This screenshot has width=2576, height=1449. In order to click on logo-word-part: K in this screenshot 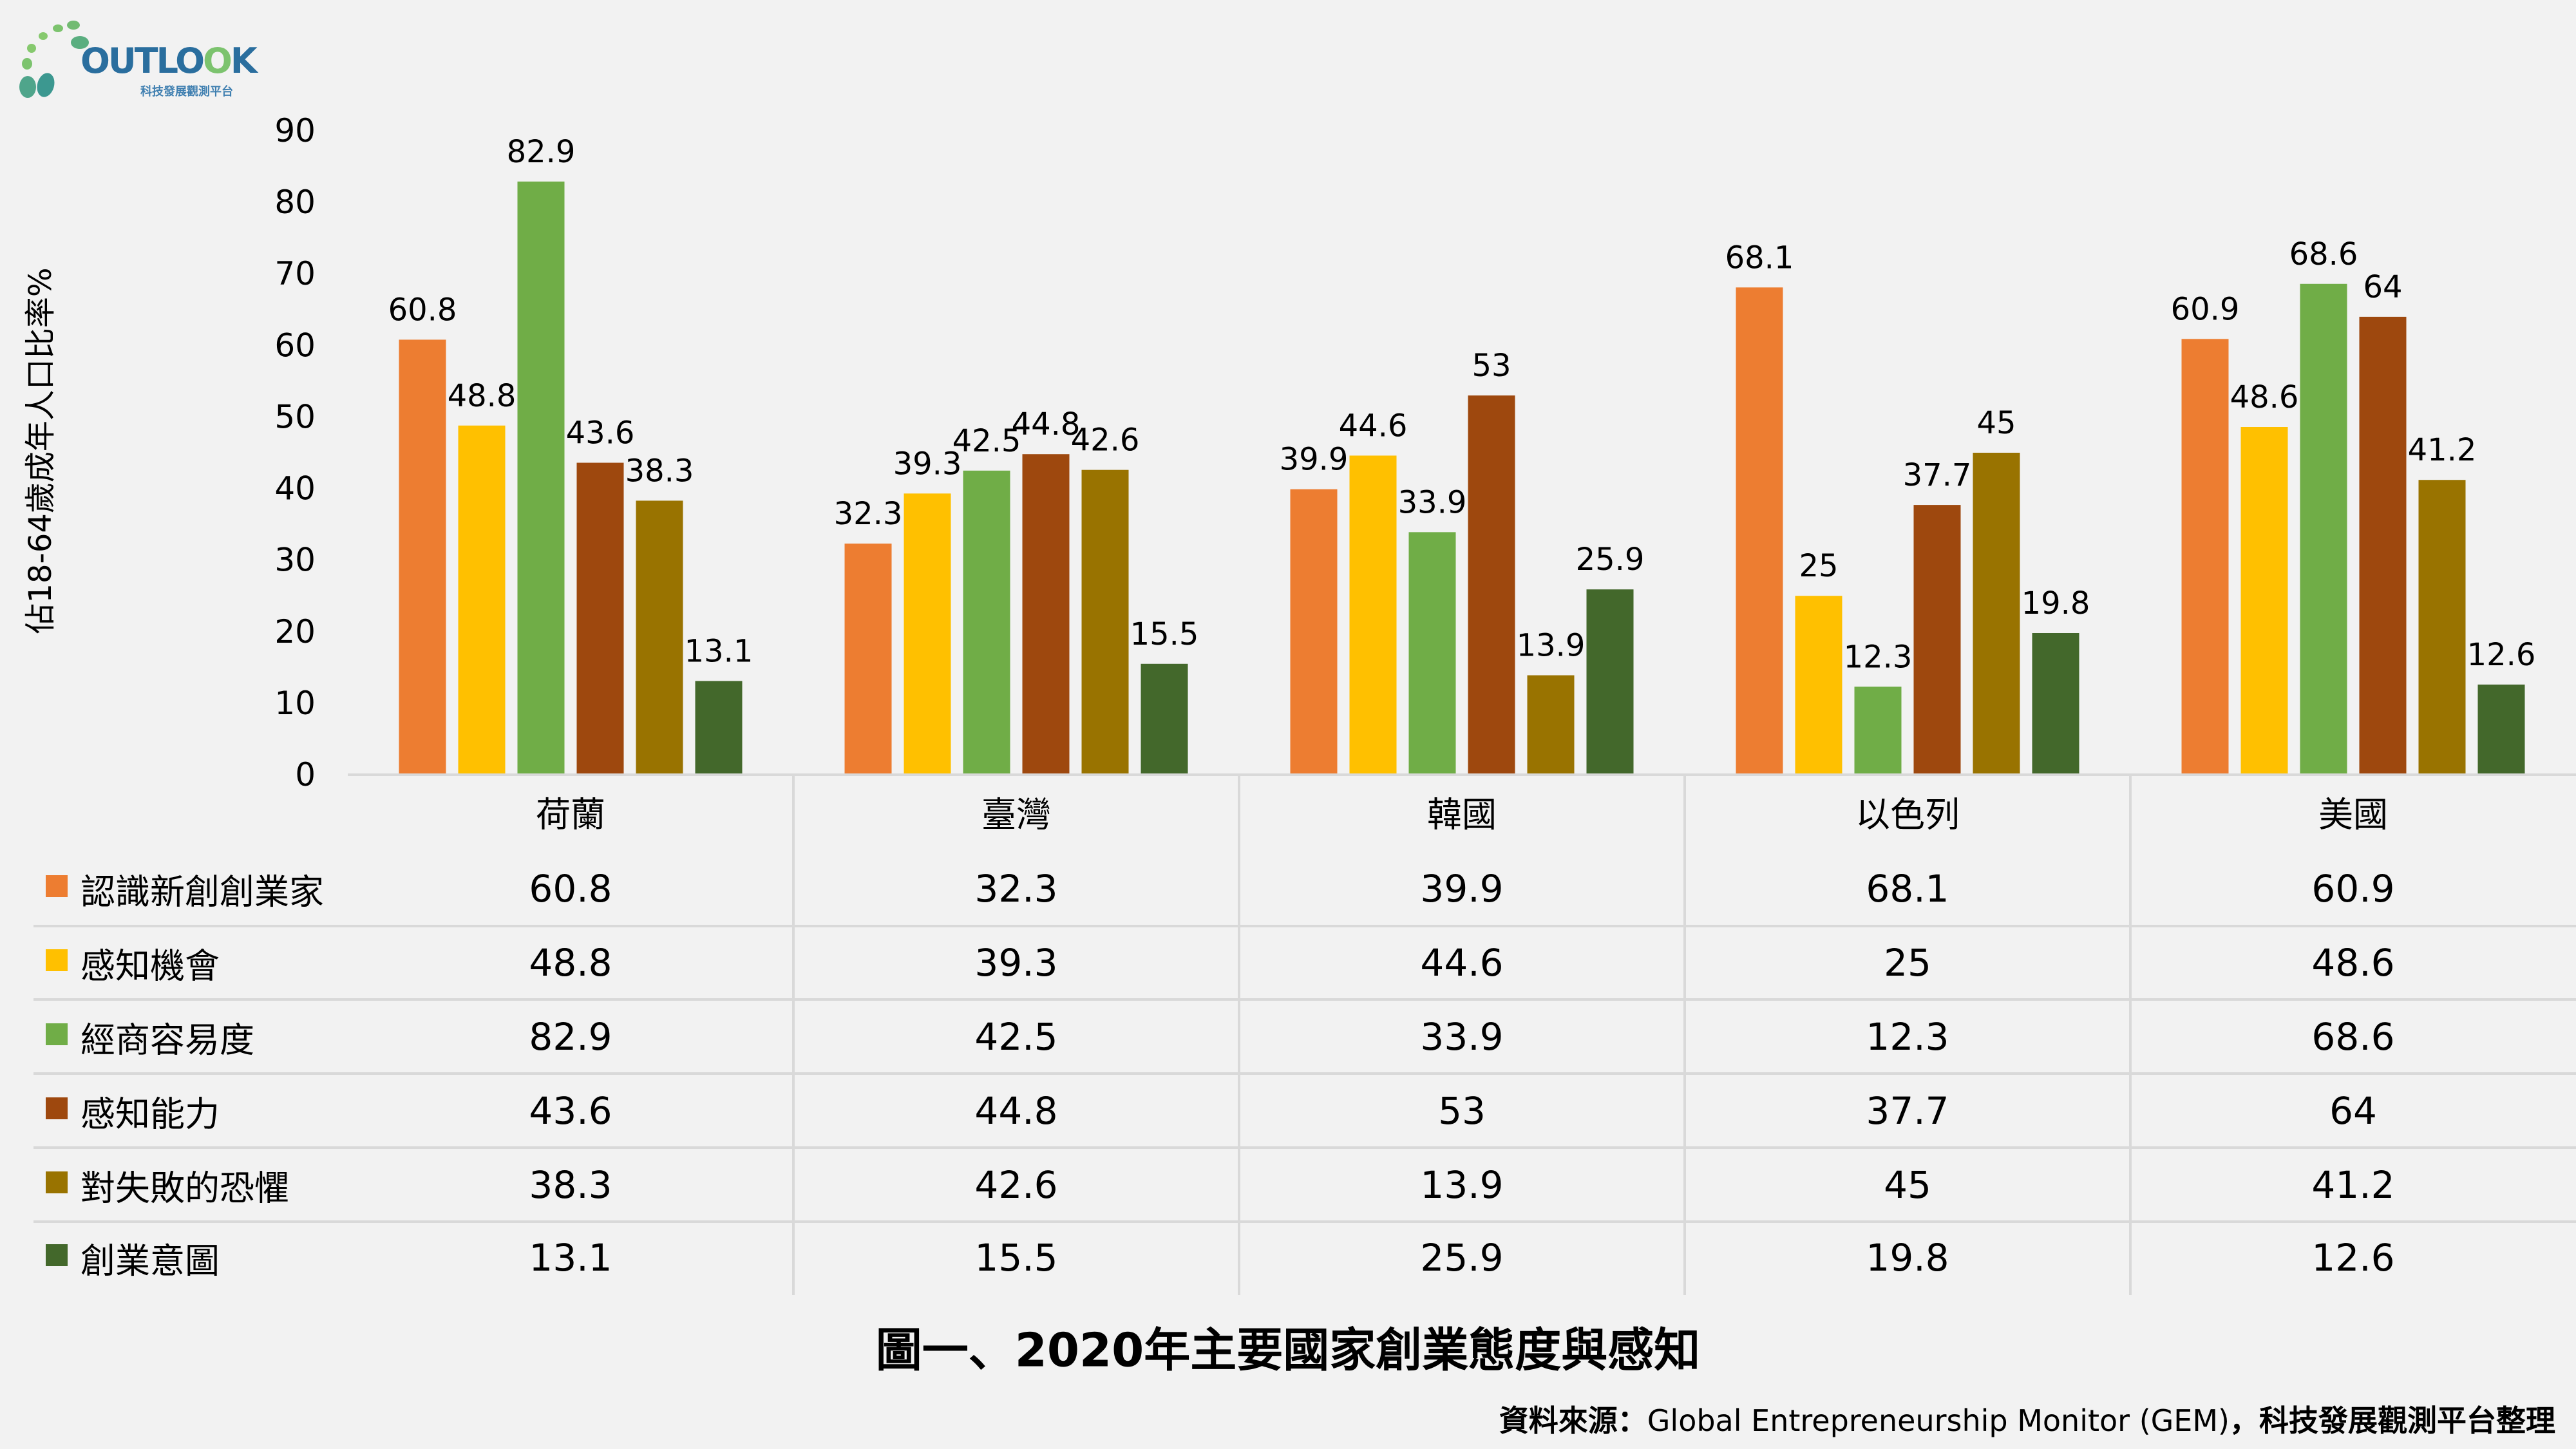, I will do `click(244, 61)`.